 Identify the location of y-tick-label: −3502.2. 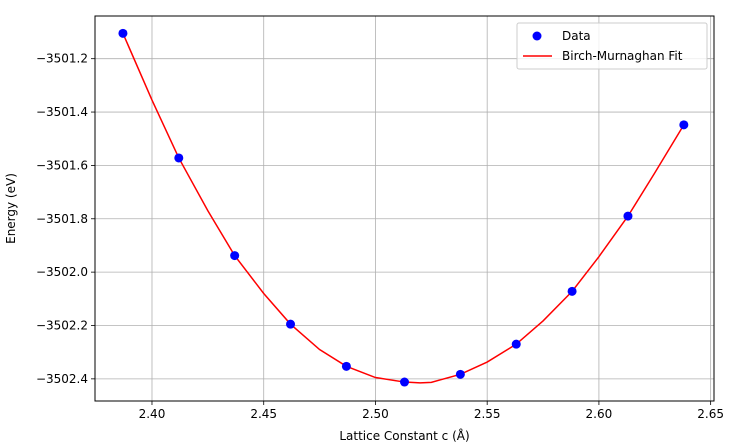
(62, 325).